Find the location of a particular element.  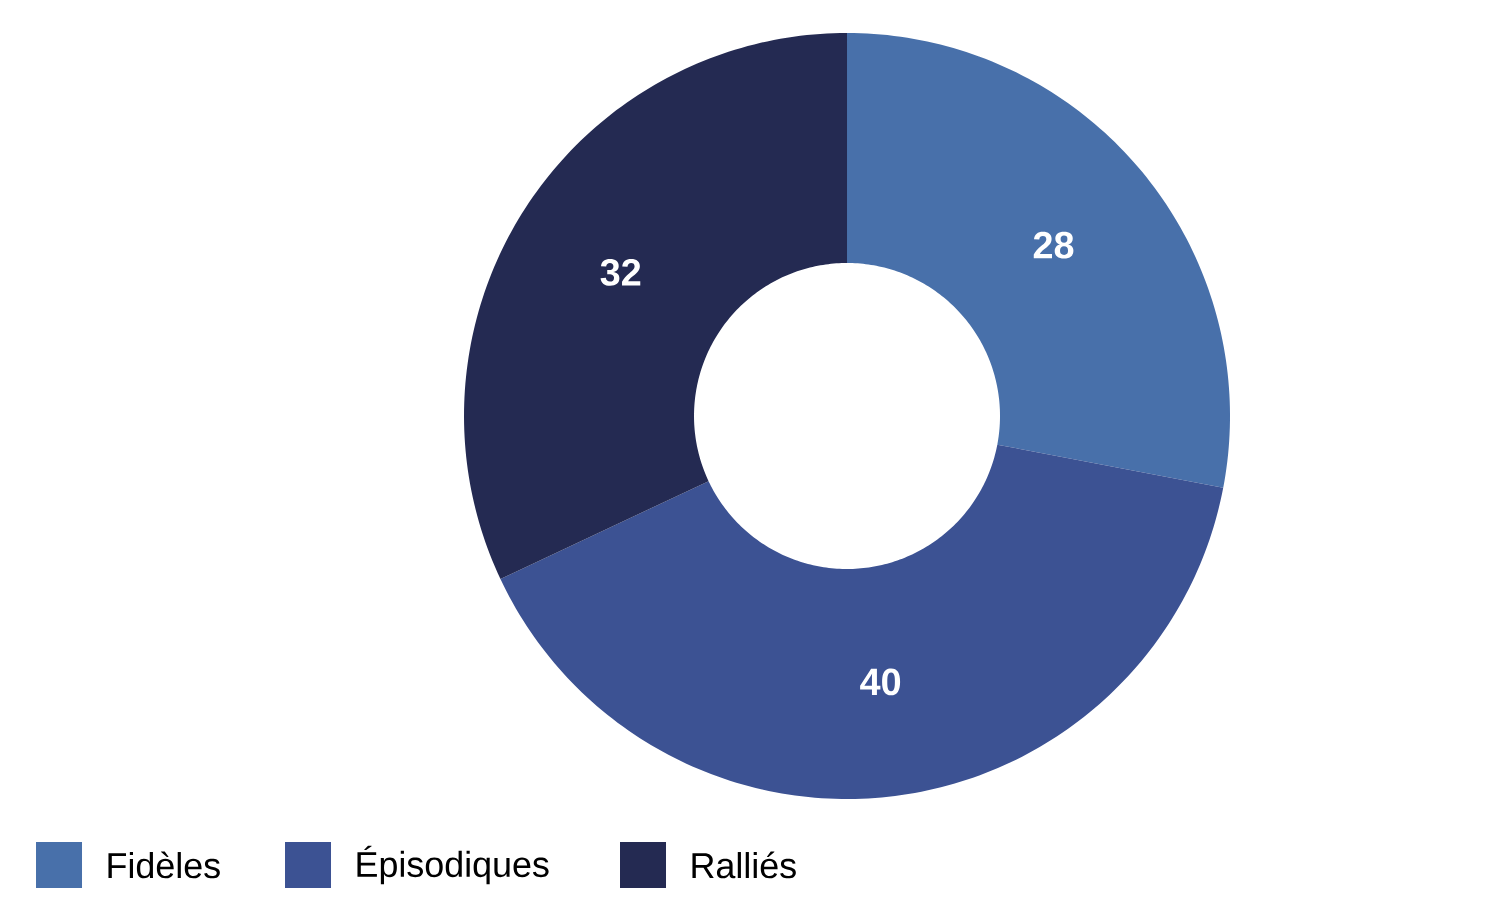

data-label: 28 is located at coordinates (1053, 245).